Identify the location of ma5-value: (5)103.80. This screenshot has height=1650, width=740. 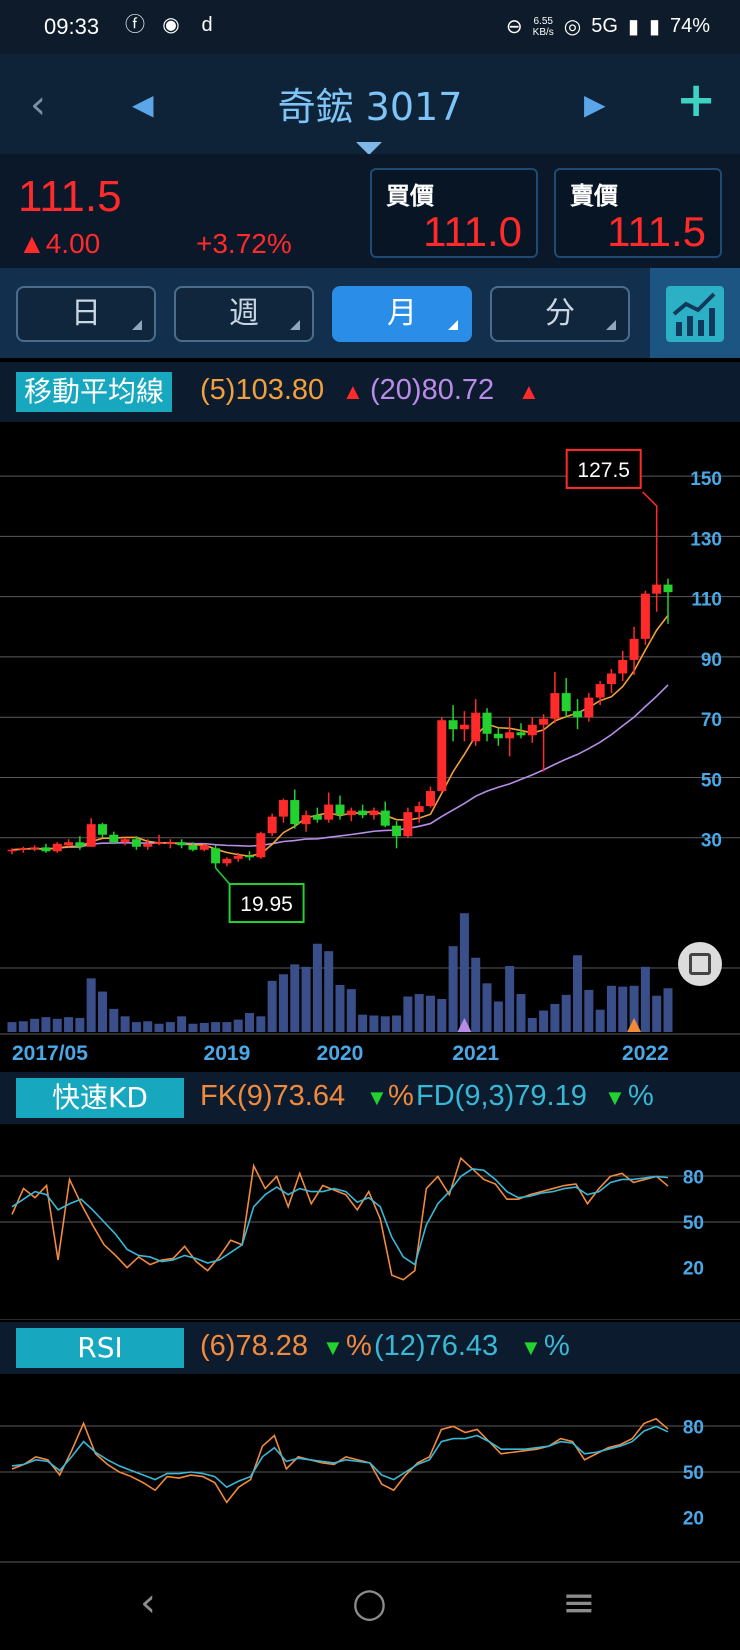
(262, 390).